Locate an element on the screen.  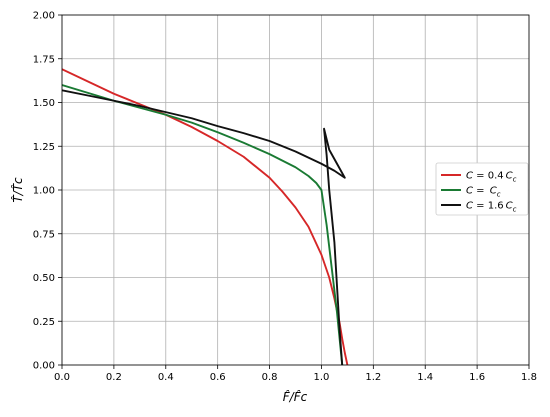
y-tick-label: 1.00 is located at coordinates (44, 191).